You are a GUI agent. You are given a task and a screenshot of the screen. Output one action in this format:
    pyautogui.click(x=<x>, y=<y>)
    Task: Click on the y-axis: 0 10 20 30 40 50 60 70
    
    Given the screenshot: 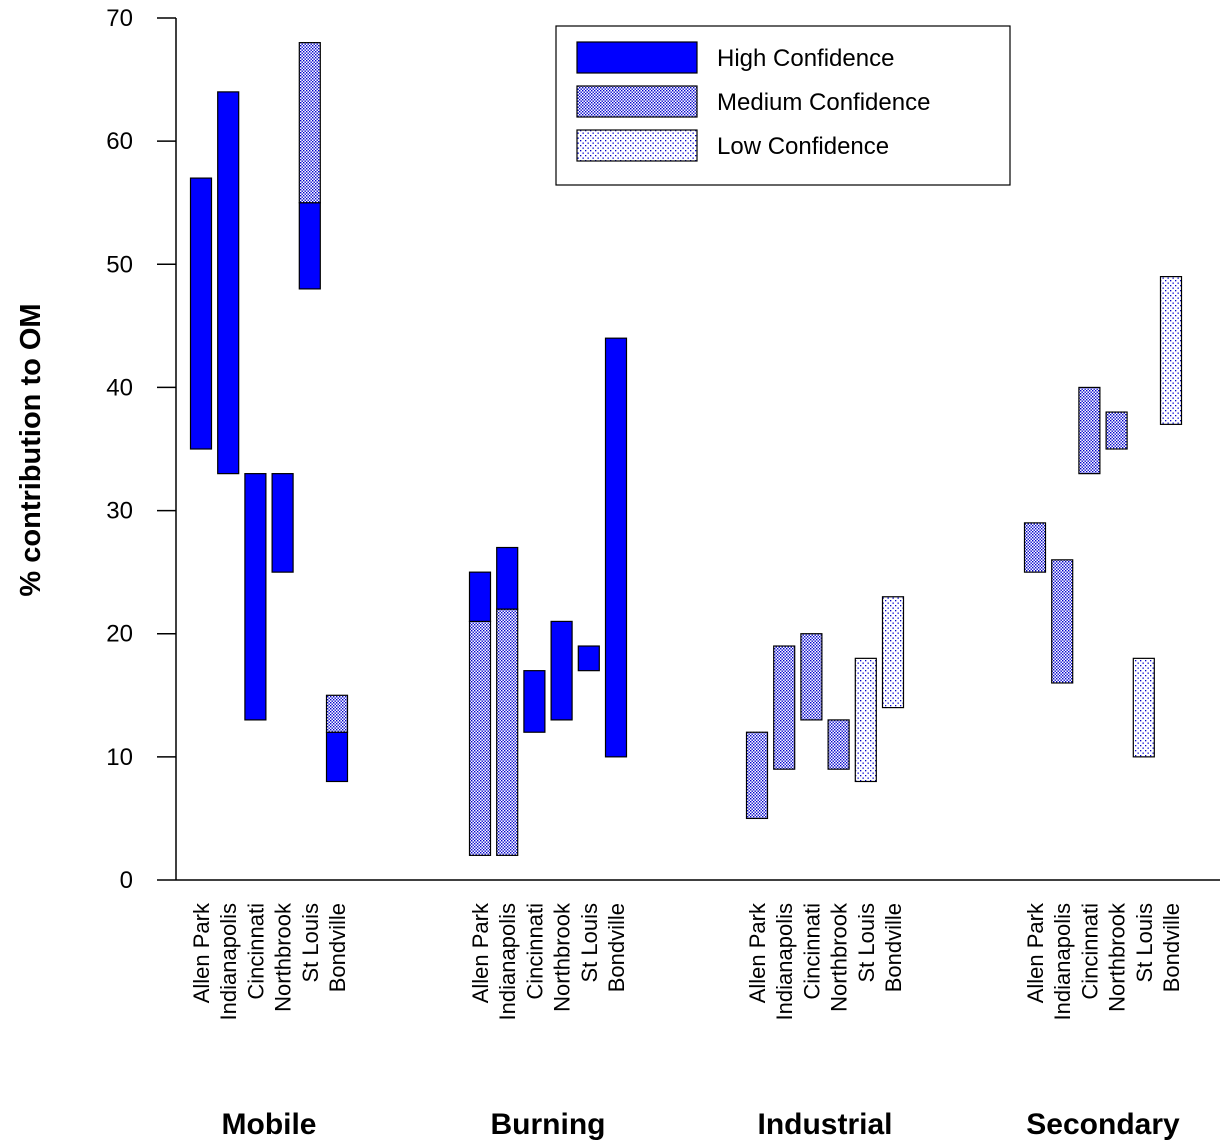 What is the action you would take?
    pyautogui.click(x=141, y=449)
    